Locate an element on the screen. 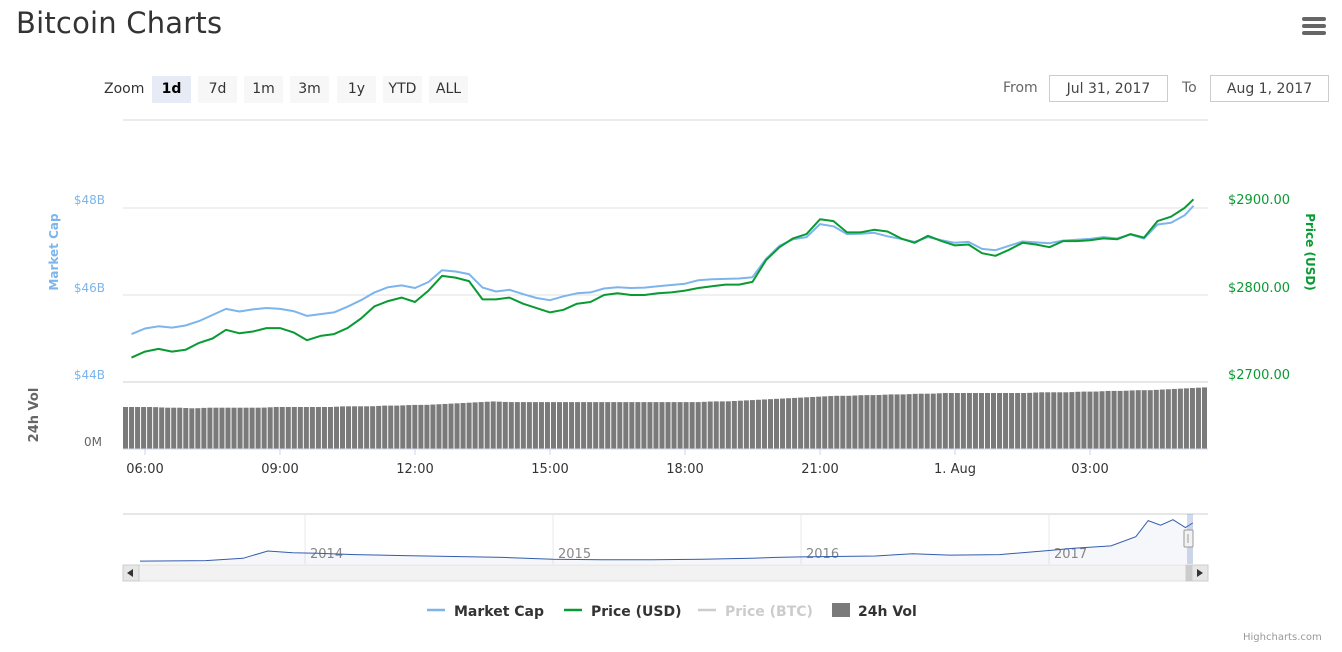 Image resolution: width=1342 pixels, height=652 pixels. zoom-button-1d: 1d is located at coordinates (171, 89).